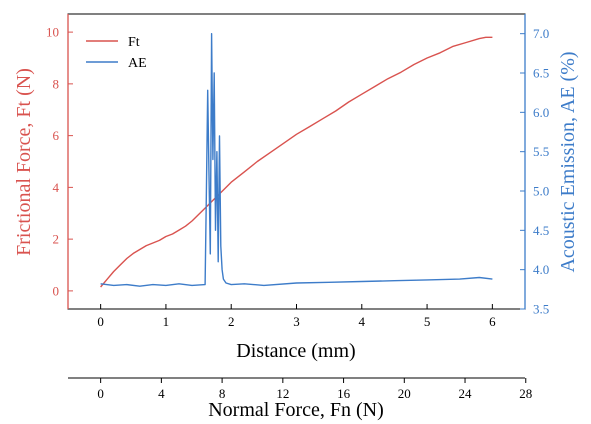 The image size is (591, 424). Describe the element at coordinates (166, 321) in the screenshot. I see `x-tick-label: 1` at that location.